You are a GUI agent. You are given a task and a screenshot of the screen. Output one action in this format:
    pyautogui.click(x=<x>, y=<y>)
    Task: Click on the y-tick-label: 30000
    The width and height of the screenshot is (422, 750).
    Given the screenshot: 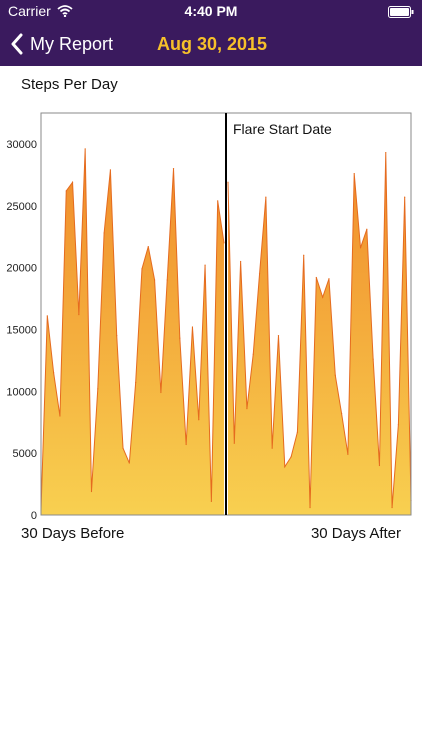 What is the action you would take?
    pyautogui.click(x=21, y=145)
    